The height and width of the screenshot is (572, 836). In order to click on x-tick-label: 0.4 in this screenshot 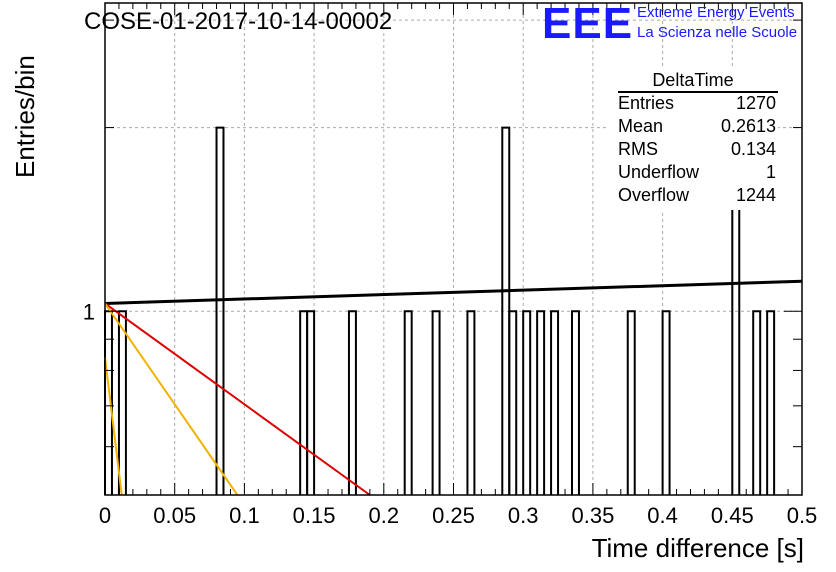, I will do `click(662, 515)`.